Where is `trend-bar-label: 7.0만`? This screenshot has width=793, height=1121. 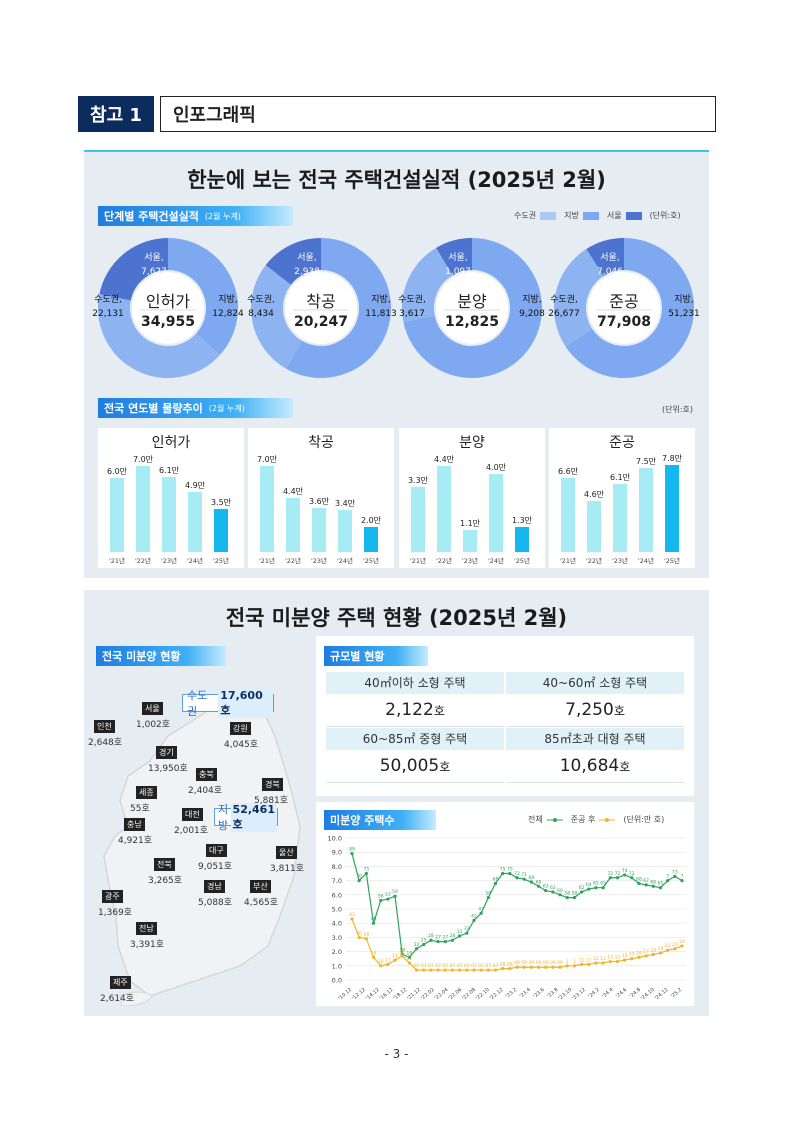
trend-bar-label: 7.0만 is located at coordinates (267, 459).